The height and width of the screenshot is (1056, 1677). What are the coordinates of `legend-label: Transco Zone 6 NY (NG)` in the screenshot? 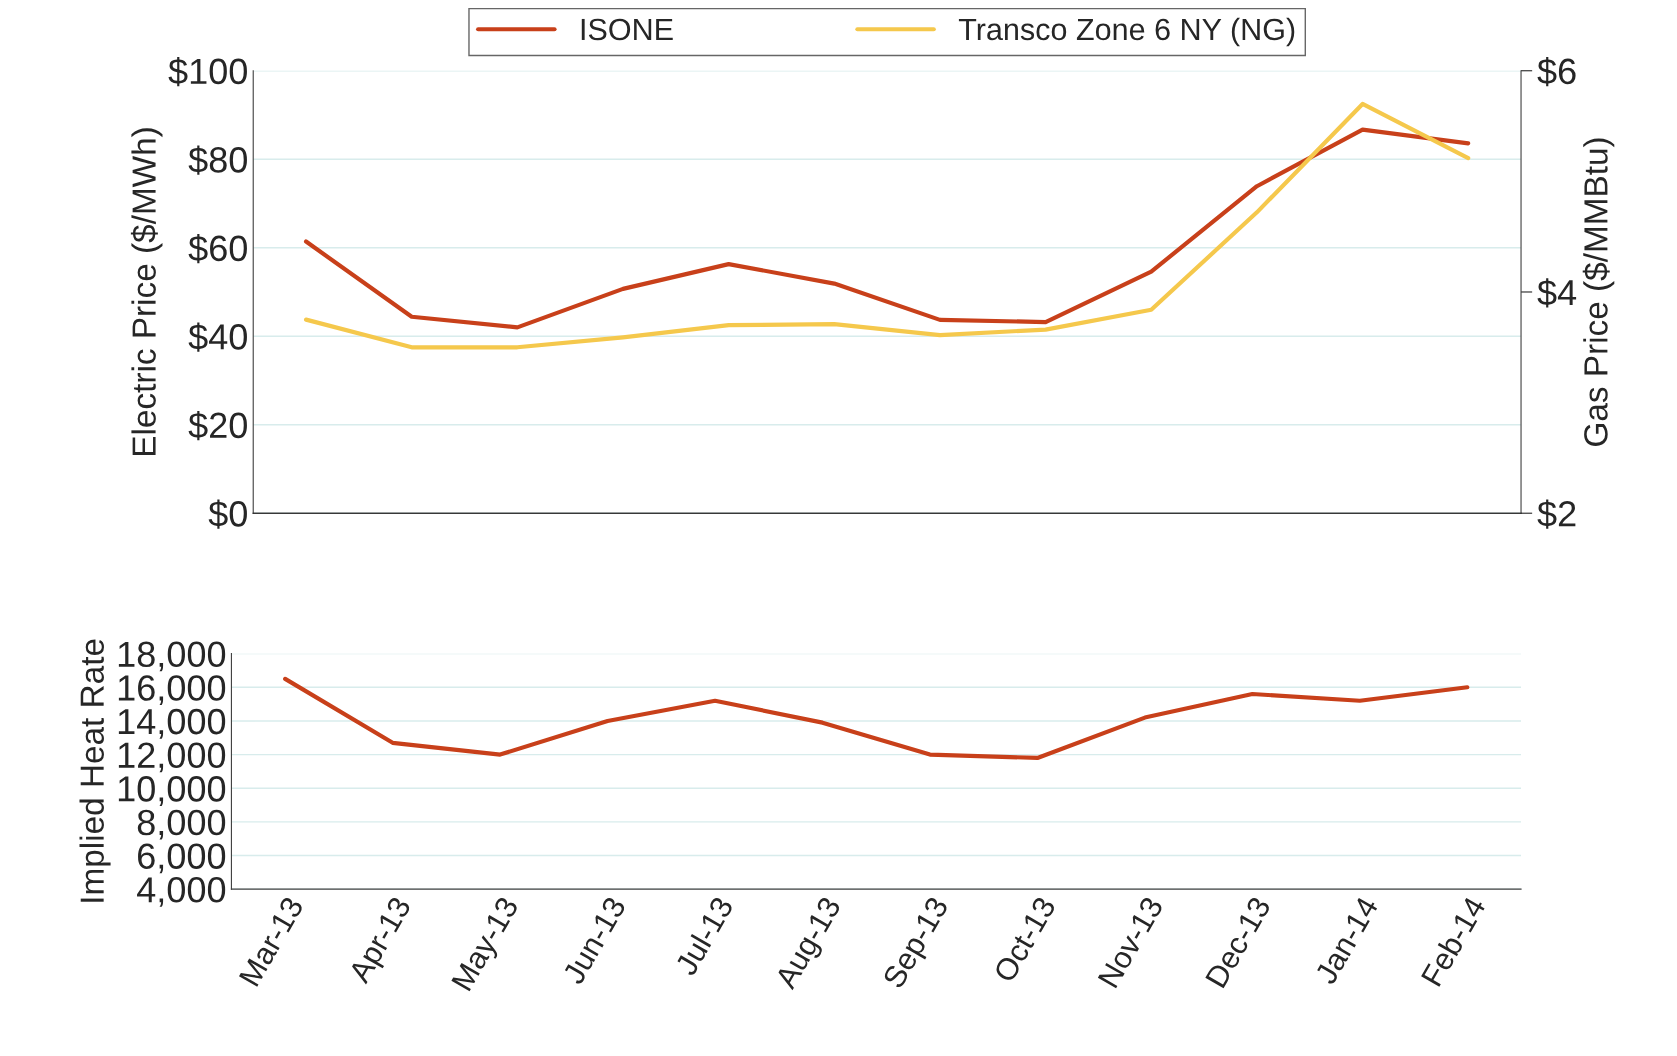 It's located at (1126, 32).